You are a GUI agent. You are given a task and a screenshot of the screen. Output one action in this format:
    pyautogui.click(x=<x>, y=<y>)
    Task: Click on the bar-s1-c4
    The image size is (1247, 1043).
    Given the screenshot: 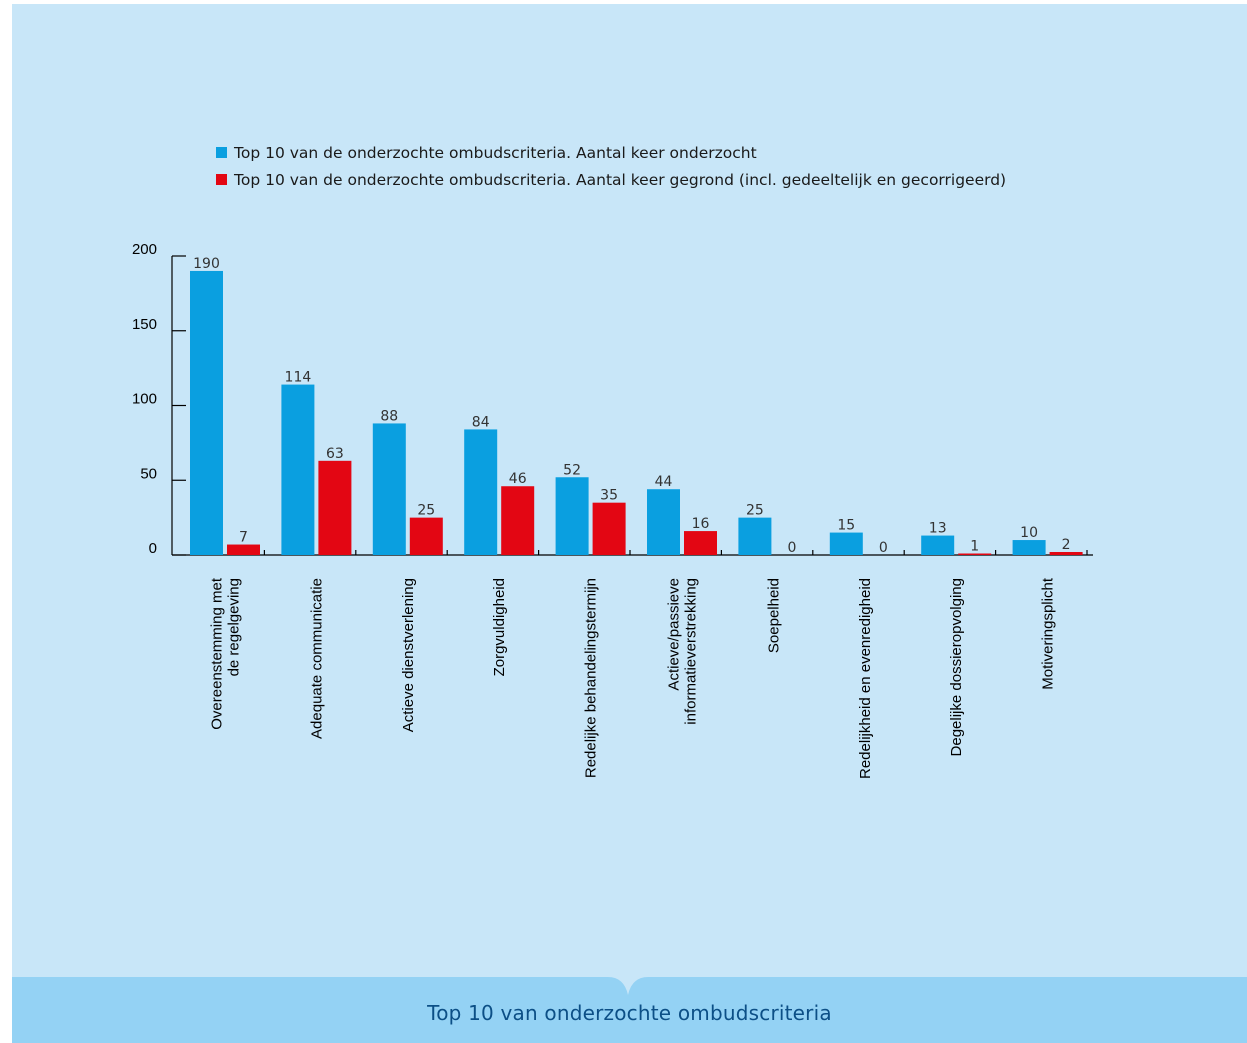 What is the action you would take?
    pyautogui.click(x=481, y=492)
    